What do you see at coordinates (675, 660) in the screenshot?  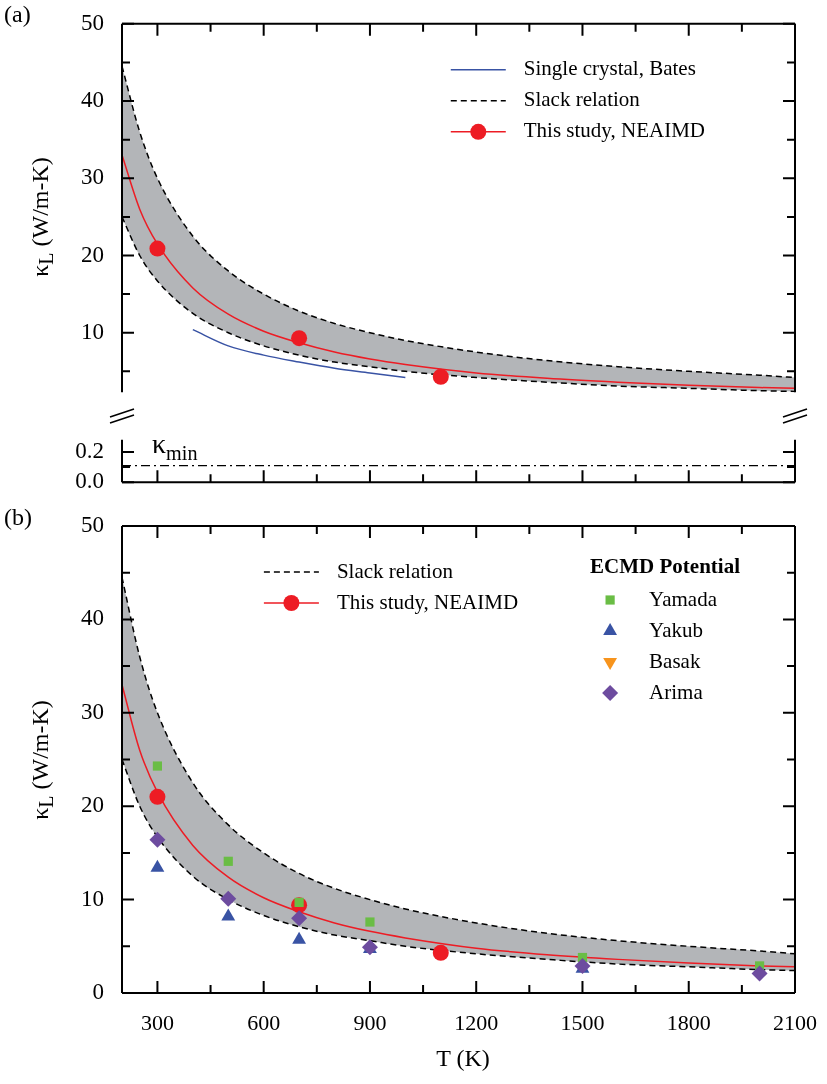 I see `legend-label: Basak` at bounding box center [675, 660].